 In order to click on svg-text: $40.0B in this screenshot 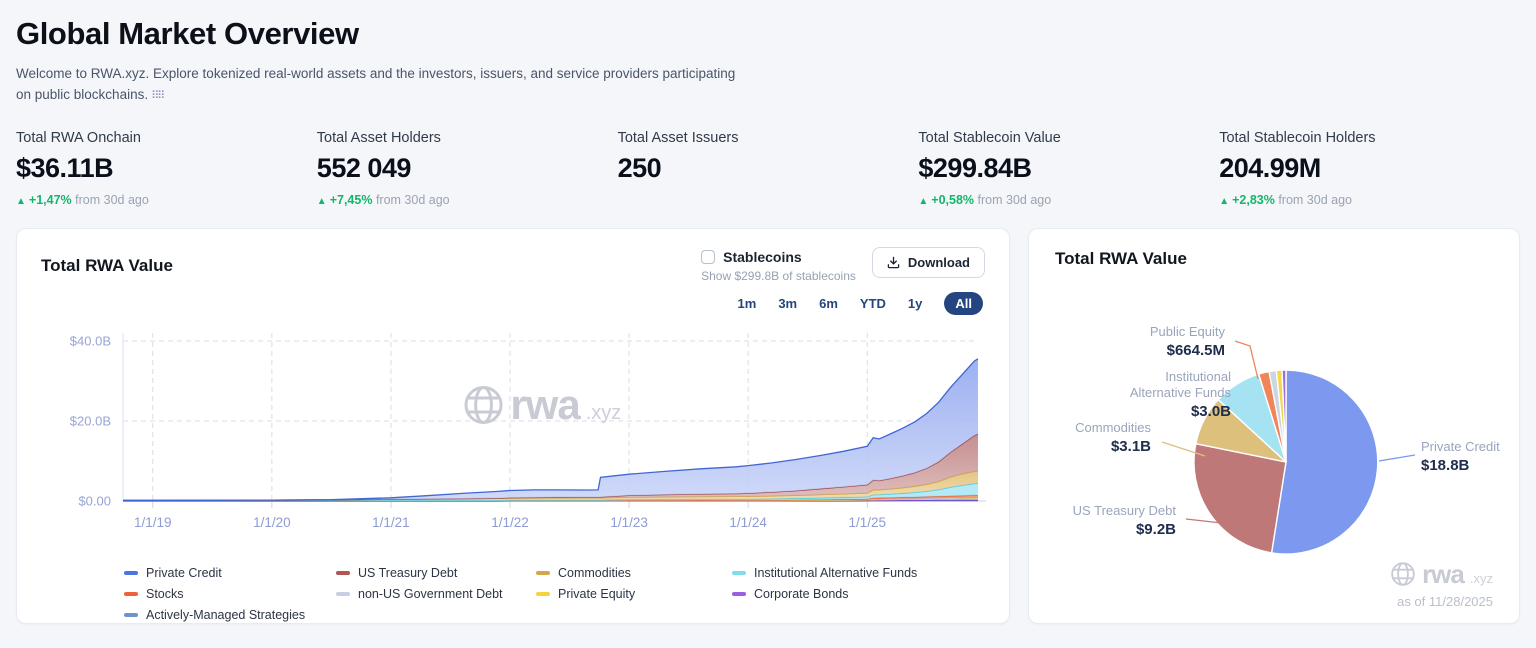, I will do `click(90, 340)`.